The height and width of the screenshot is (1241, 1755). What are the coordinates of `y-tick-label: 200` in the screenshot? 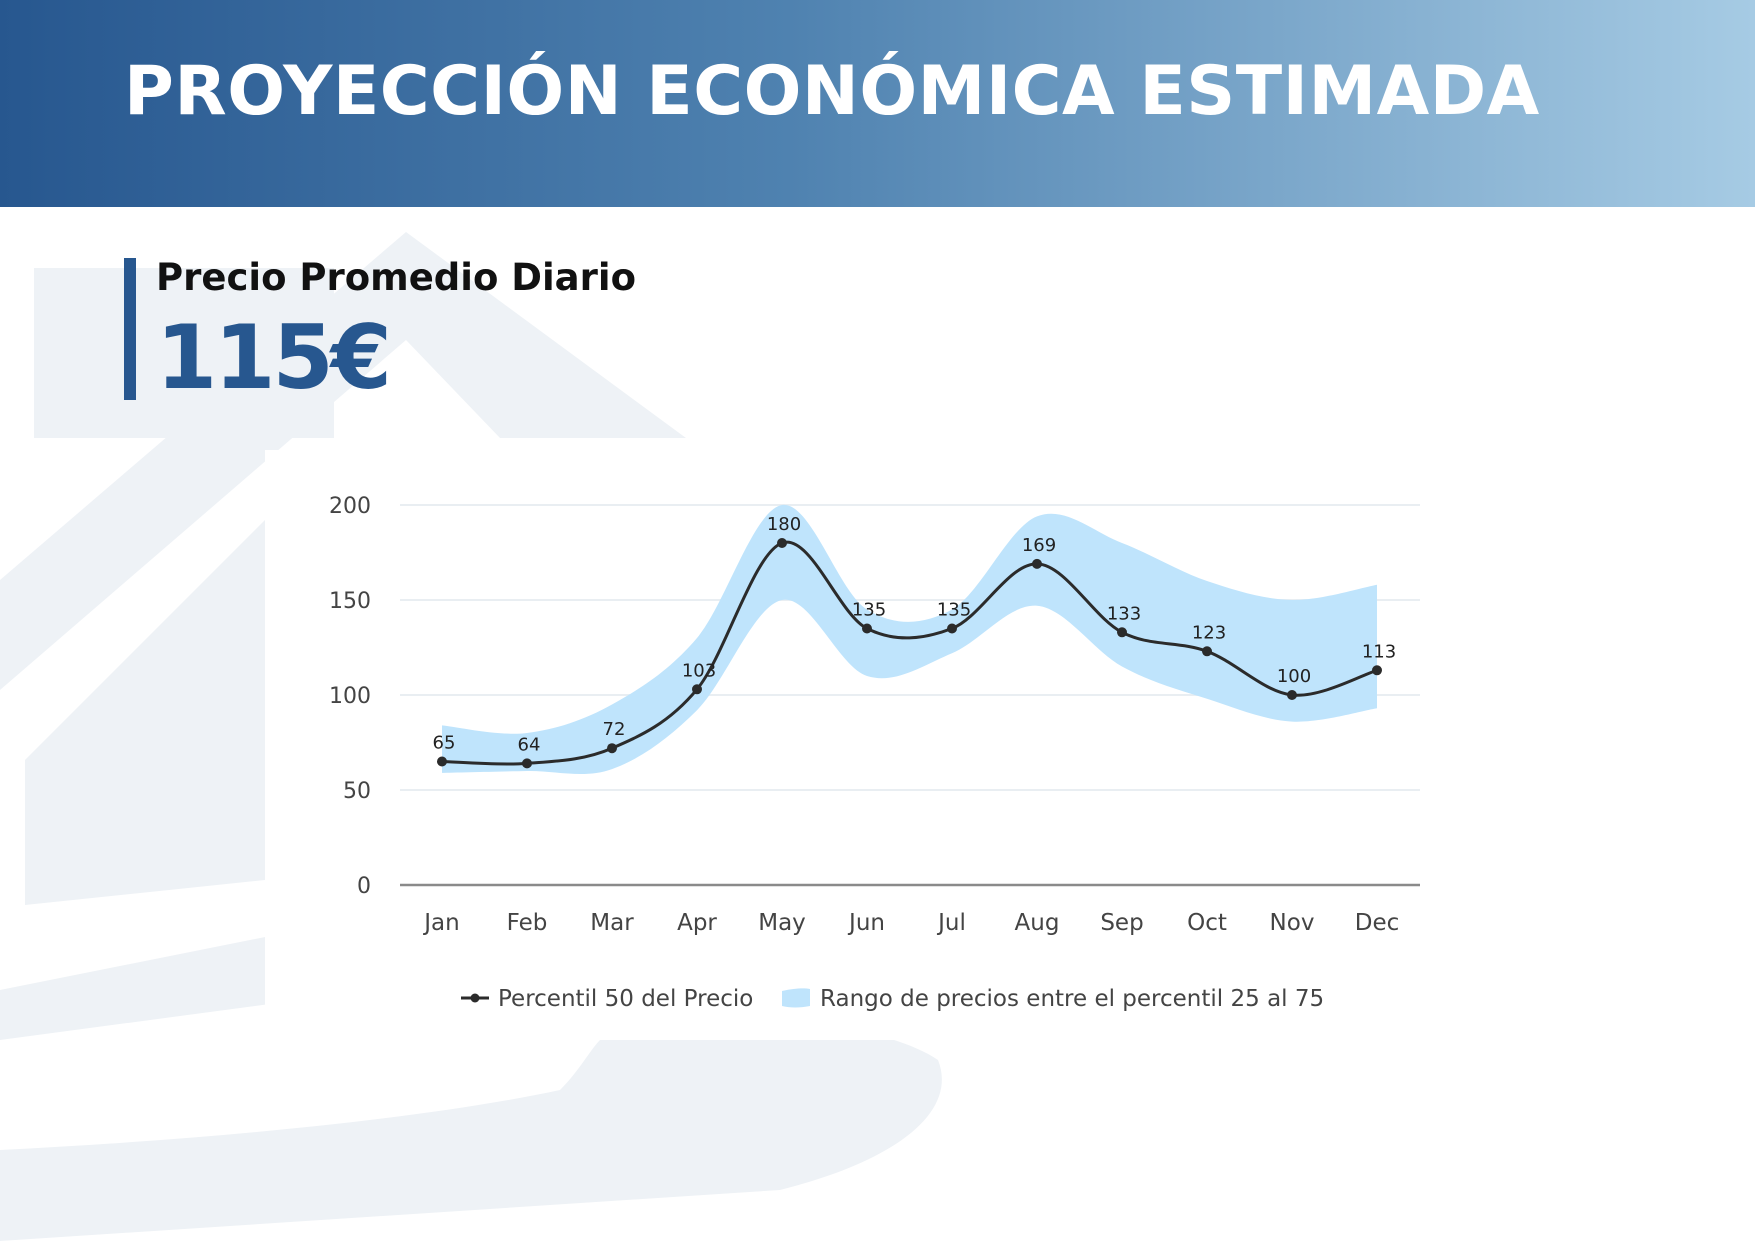 It's located at (350, 506).